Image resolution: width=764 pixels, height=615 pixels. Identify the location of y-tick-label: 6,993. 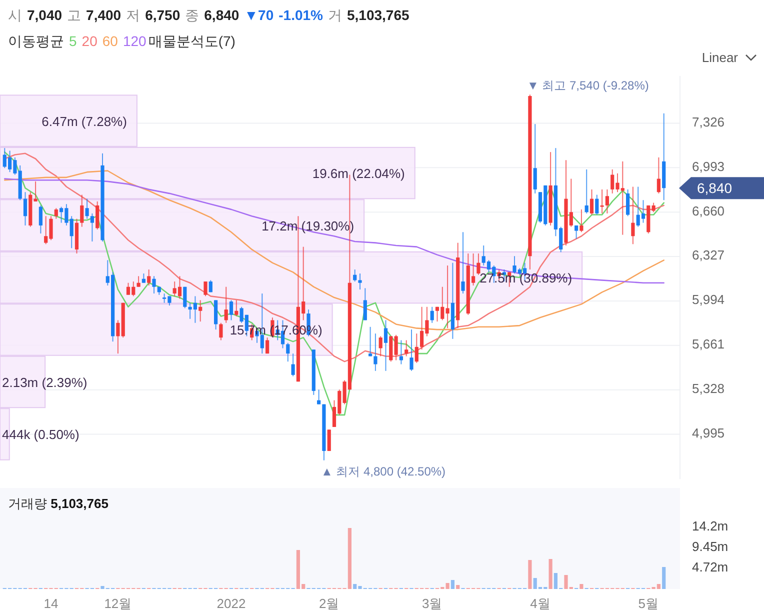
(708, 166).